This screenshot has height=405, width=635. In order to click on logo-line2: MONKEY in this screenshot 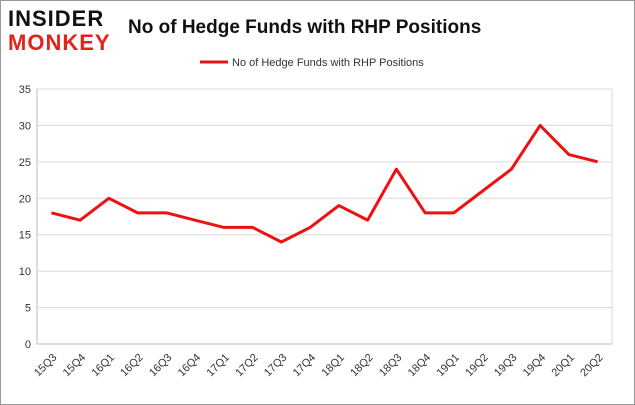, I will do `click(59, 42)`.